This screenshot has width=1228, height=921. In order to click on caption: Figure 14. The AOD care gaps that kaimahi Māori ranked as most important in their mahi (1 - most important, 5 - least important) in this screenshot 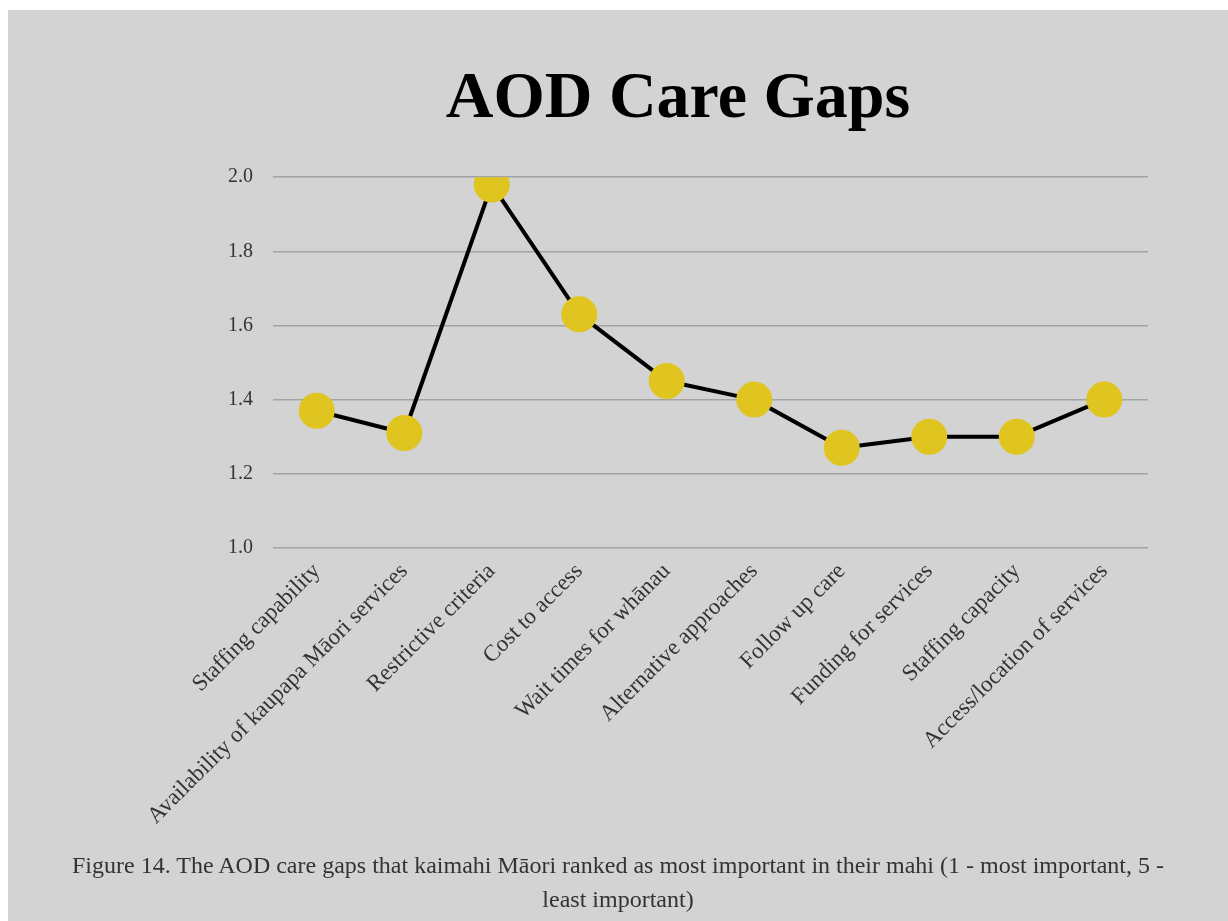, I will do `click(618, 882)`.